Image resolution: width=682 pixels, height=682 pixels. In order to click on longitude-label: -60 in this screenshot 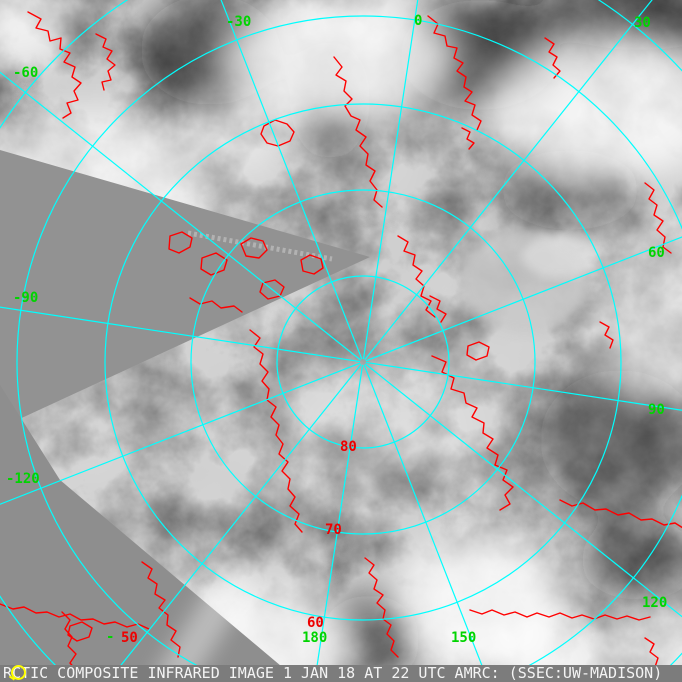, I will do `click(25, 73)`.